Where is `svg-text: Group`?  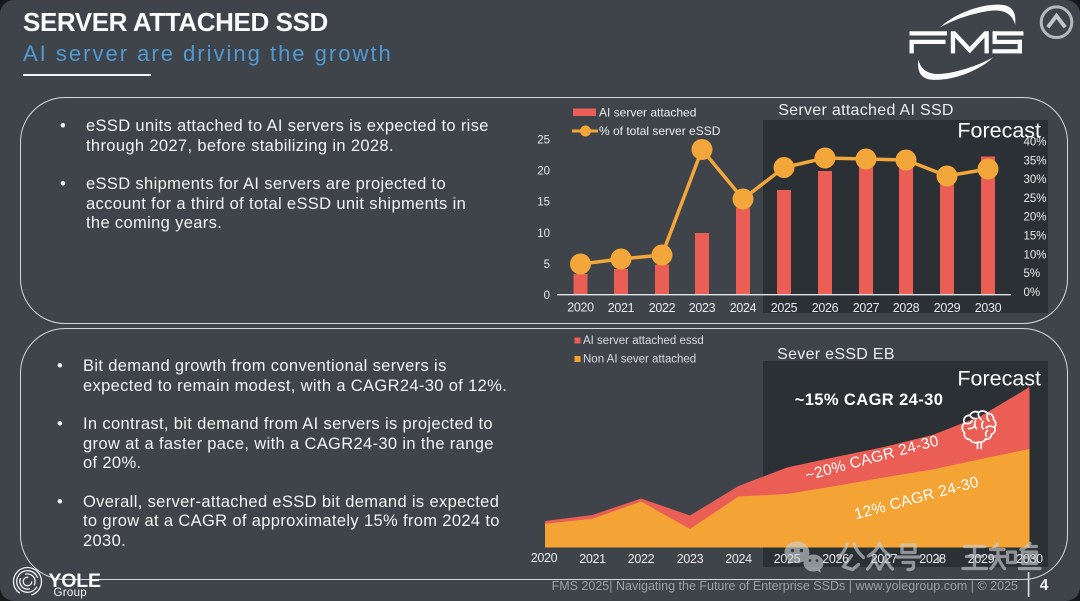 svg-text: Group is located at coordinates (70, 593).